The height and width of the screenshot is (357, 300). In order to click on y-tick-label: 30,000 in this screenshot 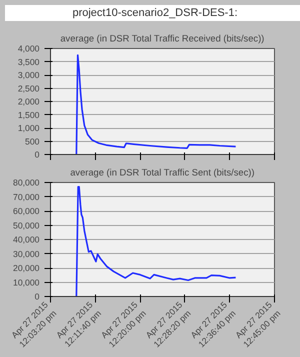, I will do `click(26, 253)`.